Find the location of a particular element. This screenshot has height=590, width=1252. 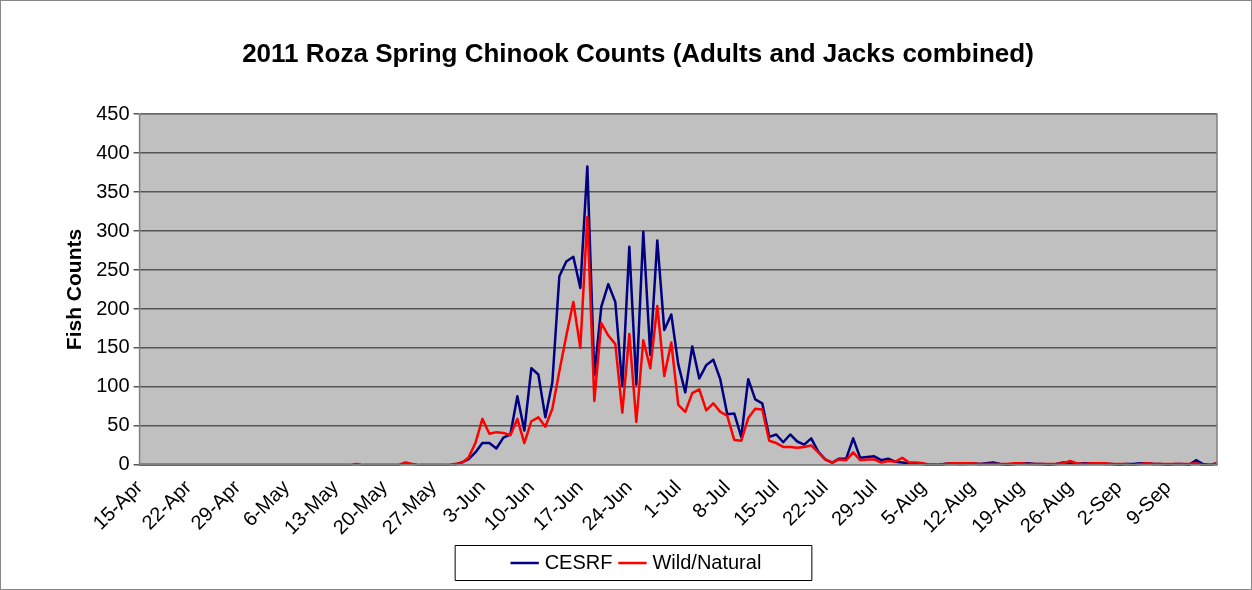

y-tick-label: 250 is located at coordinates (113, 268).